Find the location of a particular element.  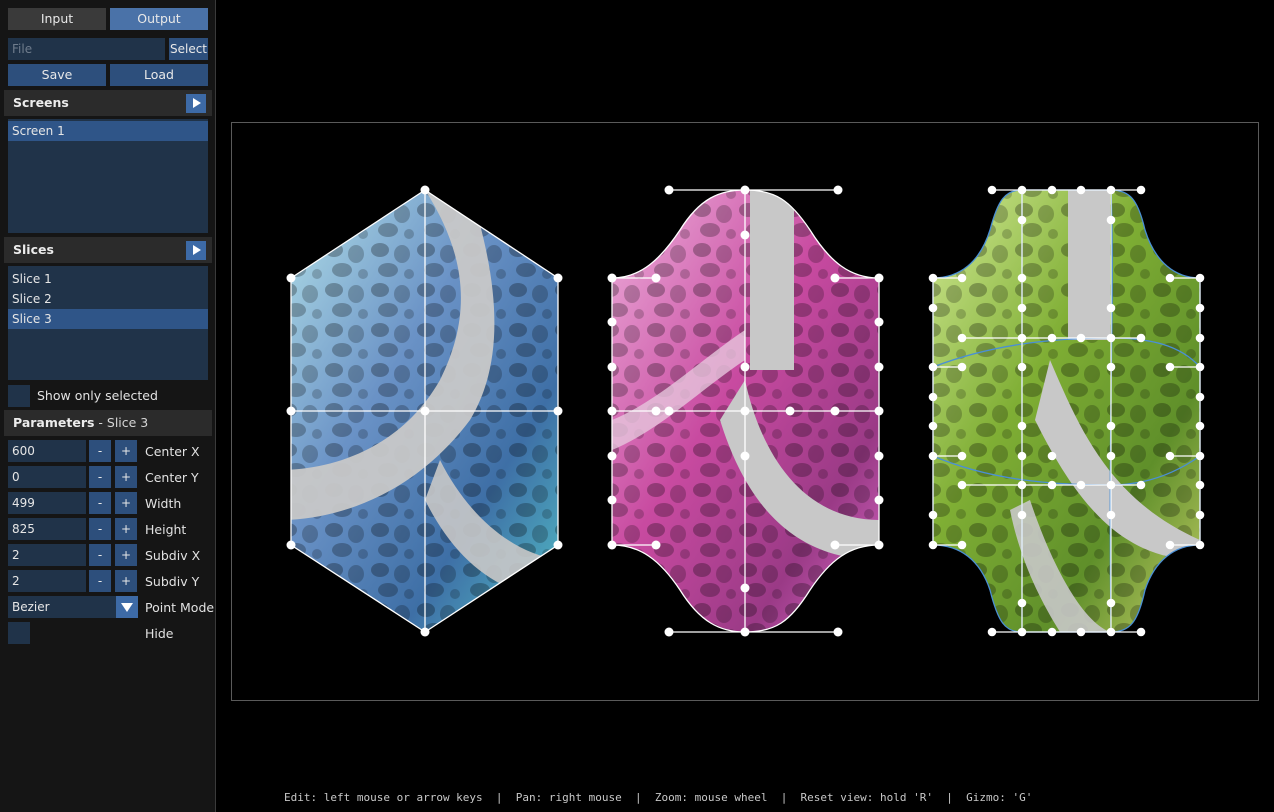

slice-3-mesh is located at coordinates (1070, 410).